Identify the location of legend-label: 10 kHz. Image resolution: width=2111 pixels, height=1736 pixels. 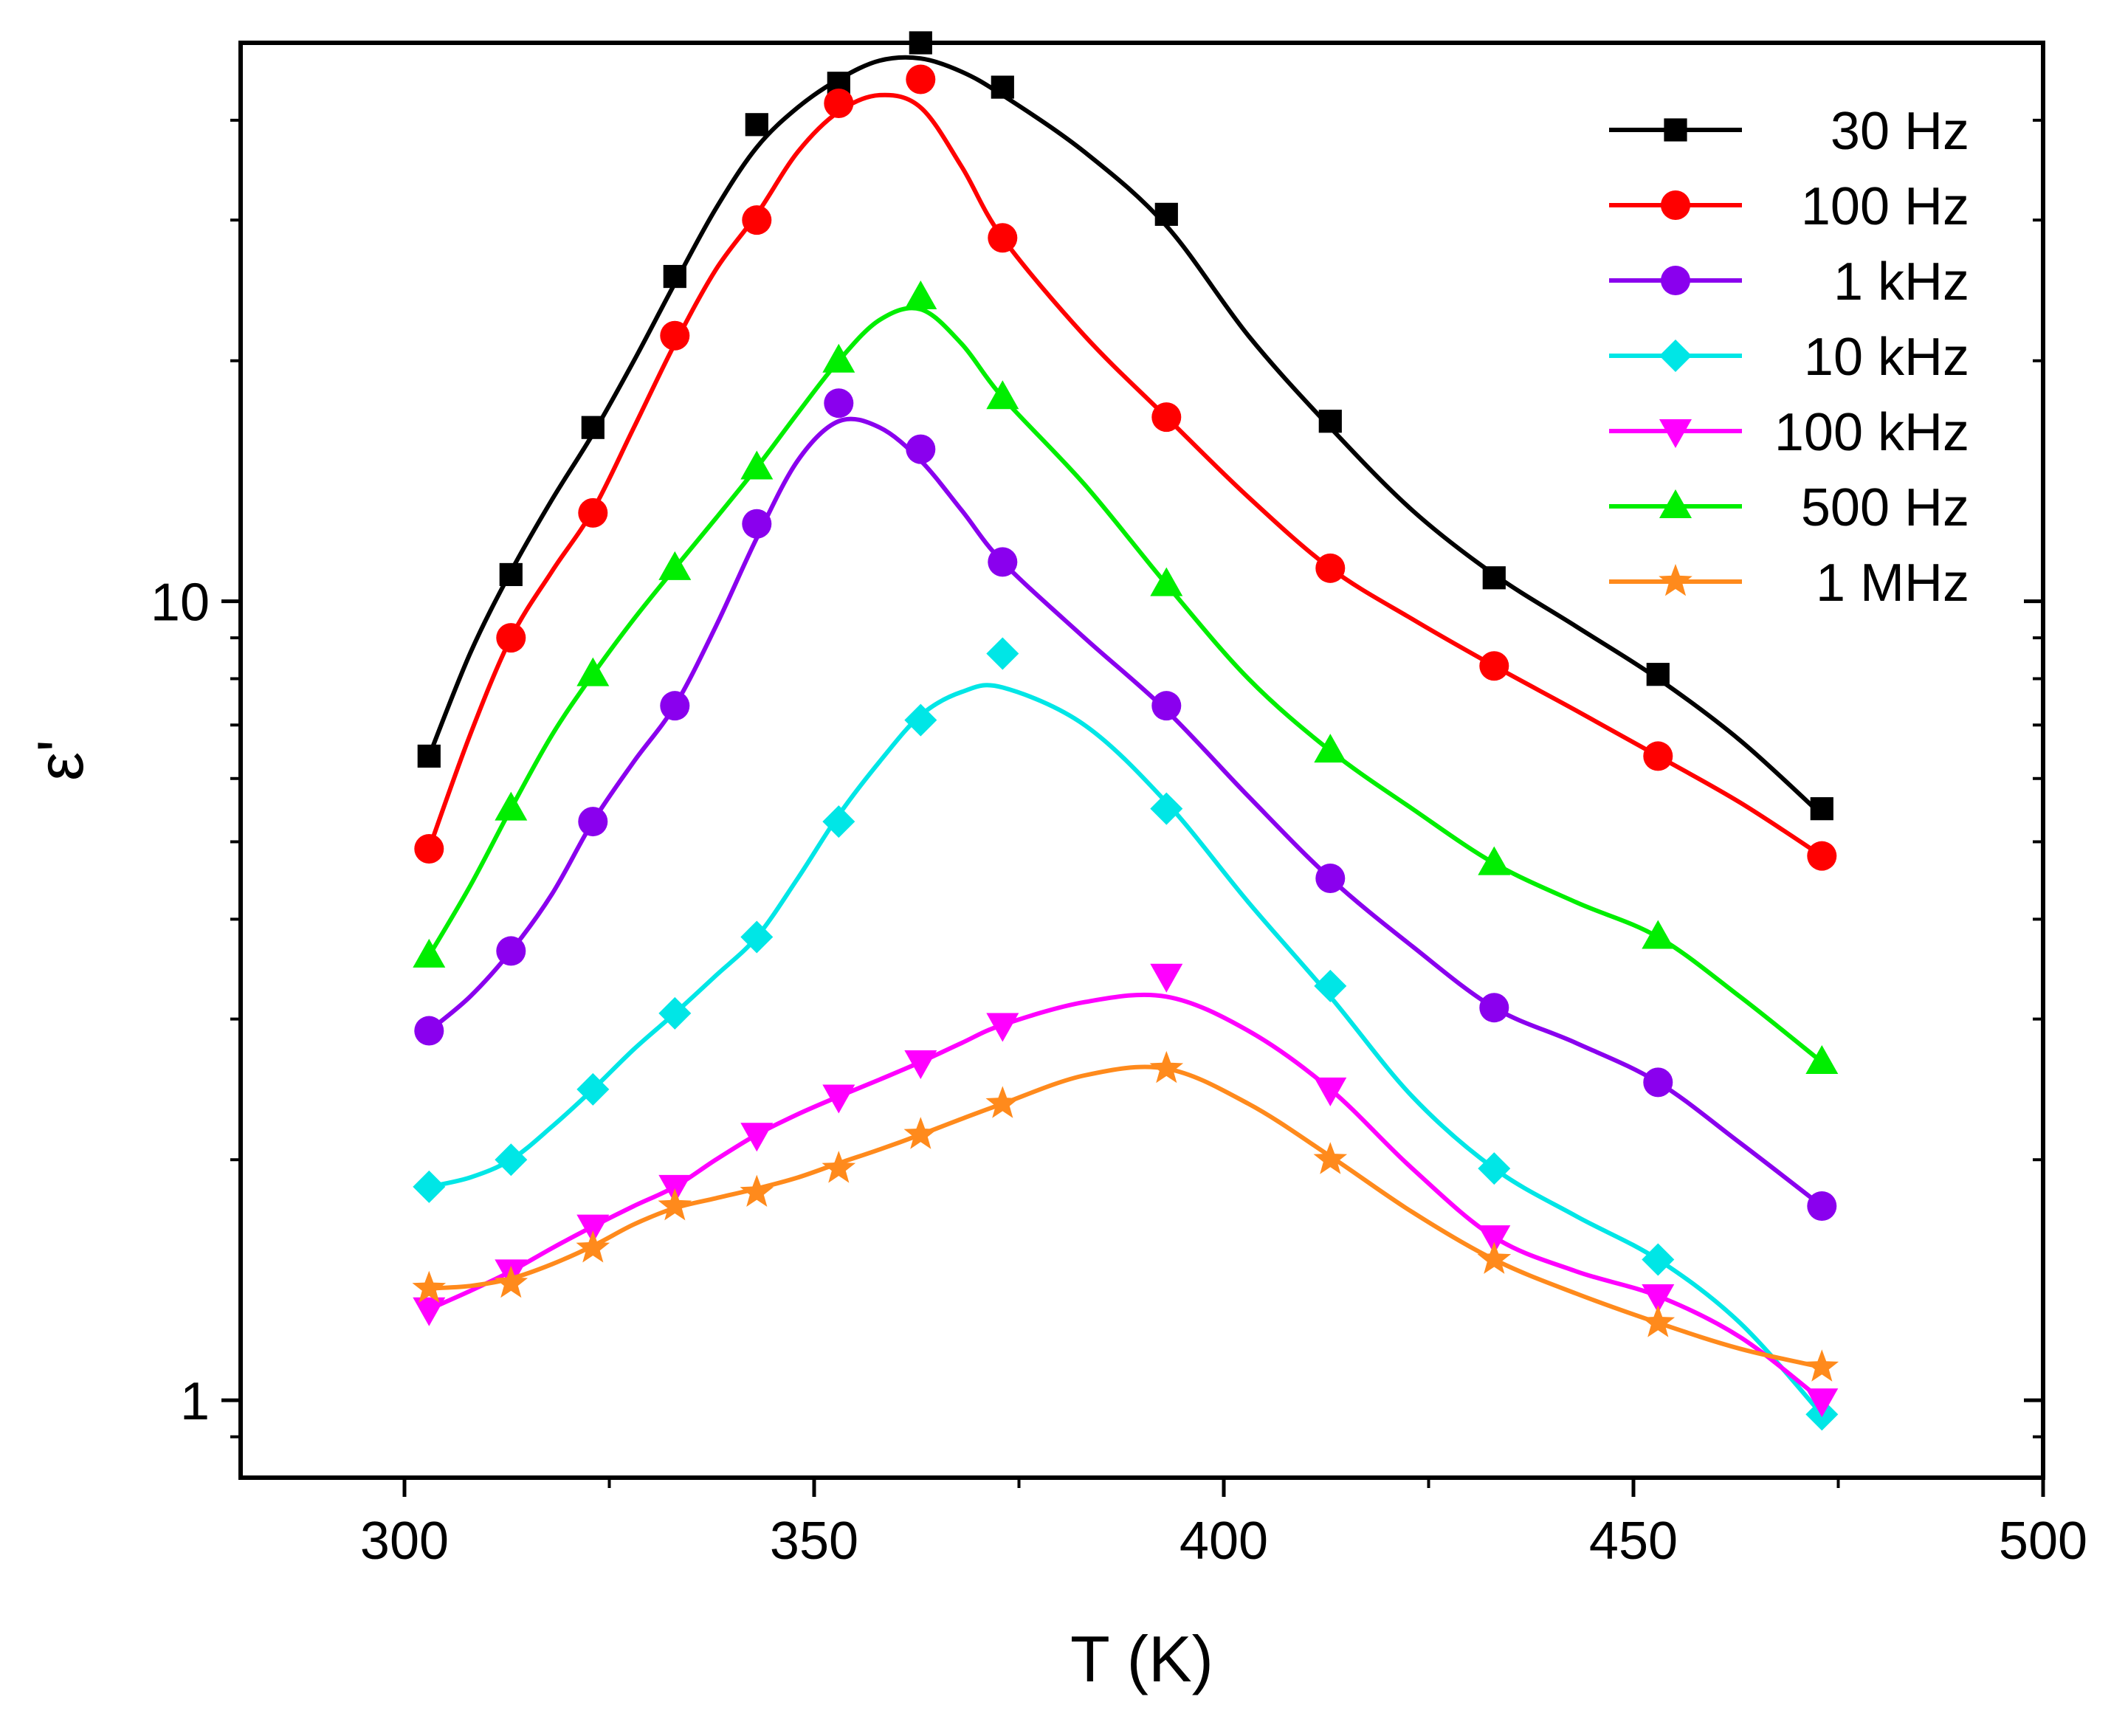
(1886, 357).